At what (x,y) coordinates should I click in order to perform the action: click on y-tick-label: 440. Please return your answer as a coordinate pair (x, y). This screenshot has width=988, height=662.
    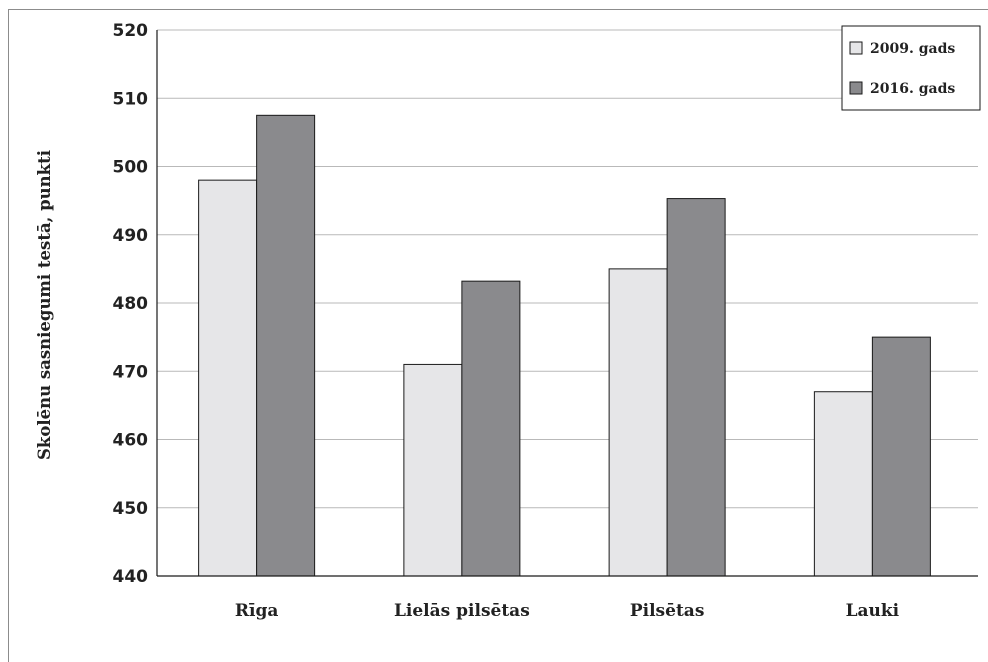
    Looking at the image, I should click on (131, 577).